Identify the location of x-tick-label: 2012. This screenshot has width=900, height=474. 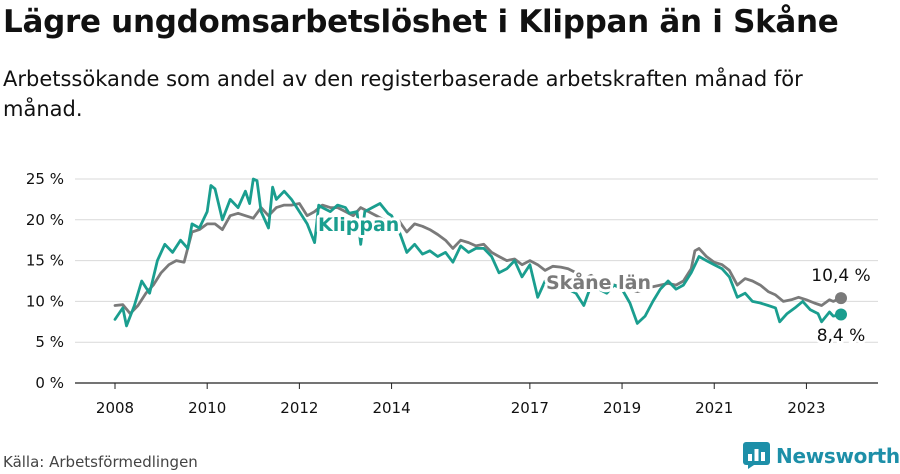
(299, 408).